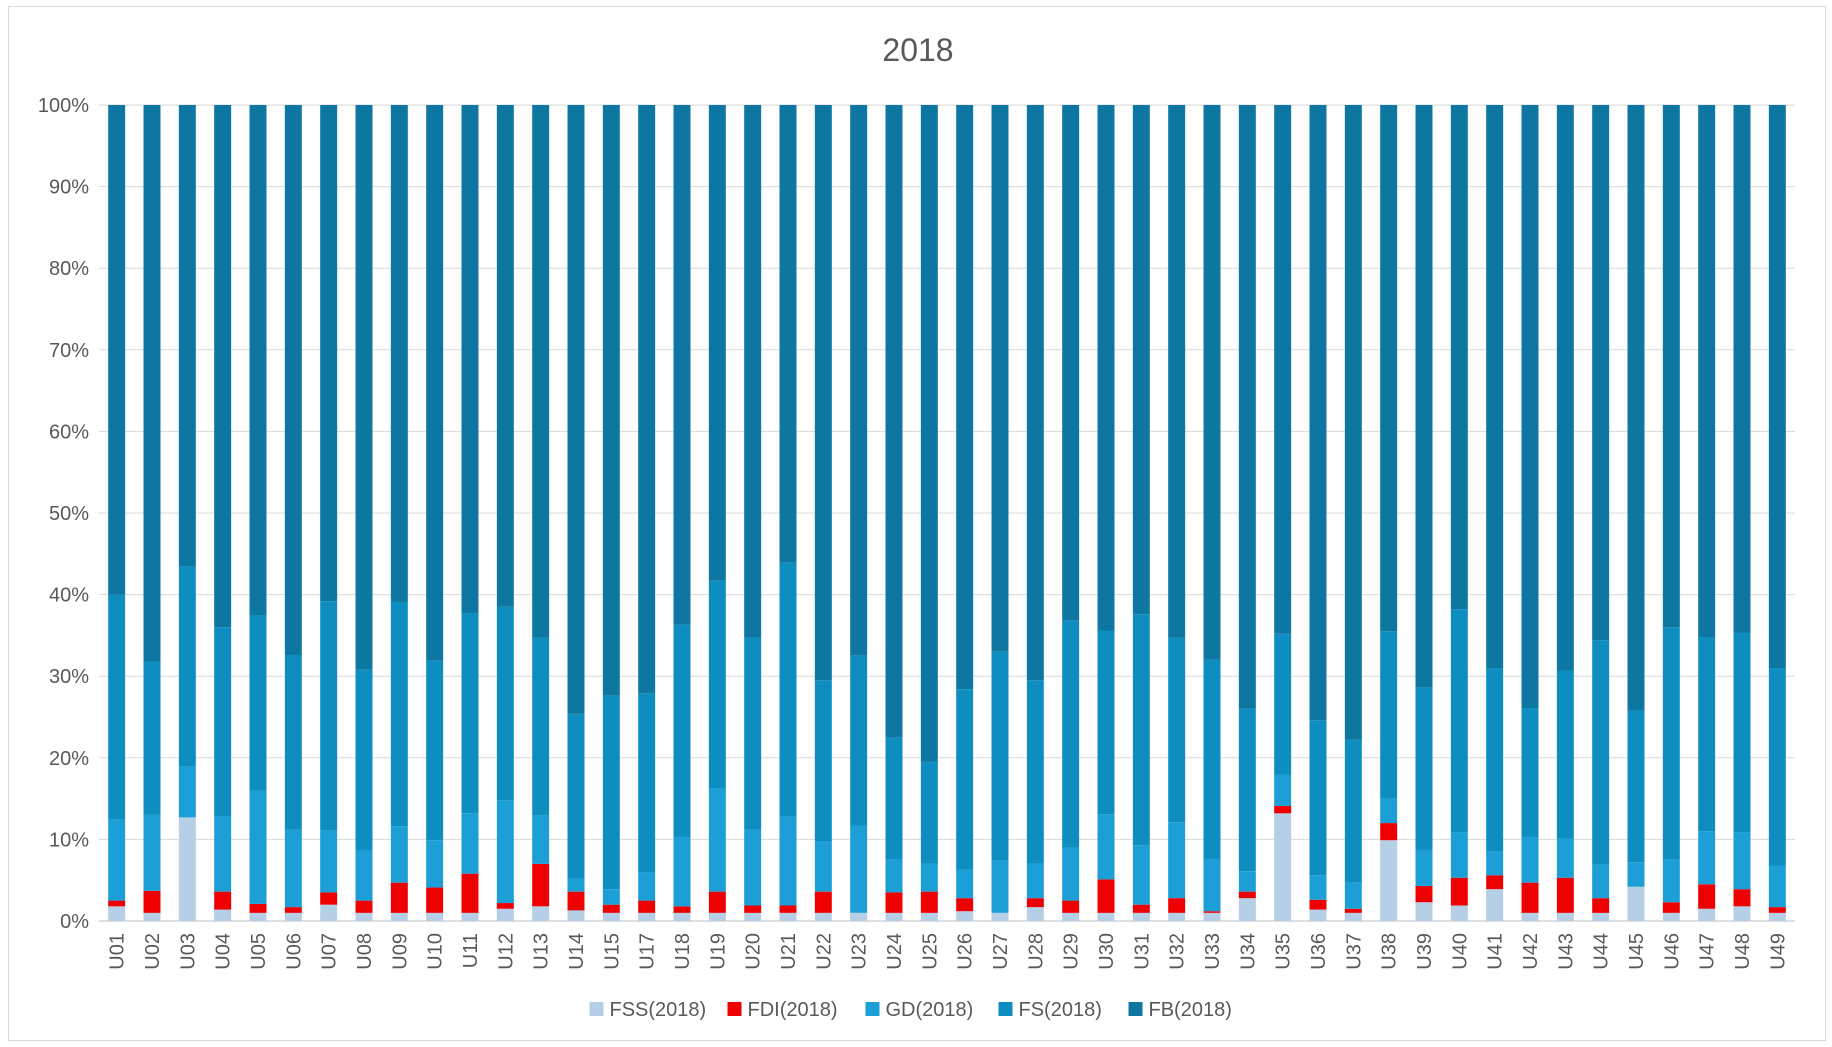  What do you see at coordinates (69, 432) in the screenshot?
I see `y-tick-label: 60%` at bounding box center [69, 432].